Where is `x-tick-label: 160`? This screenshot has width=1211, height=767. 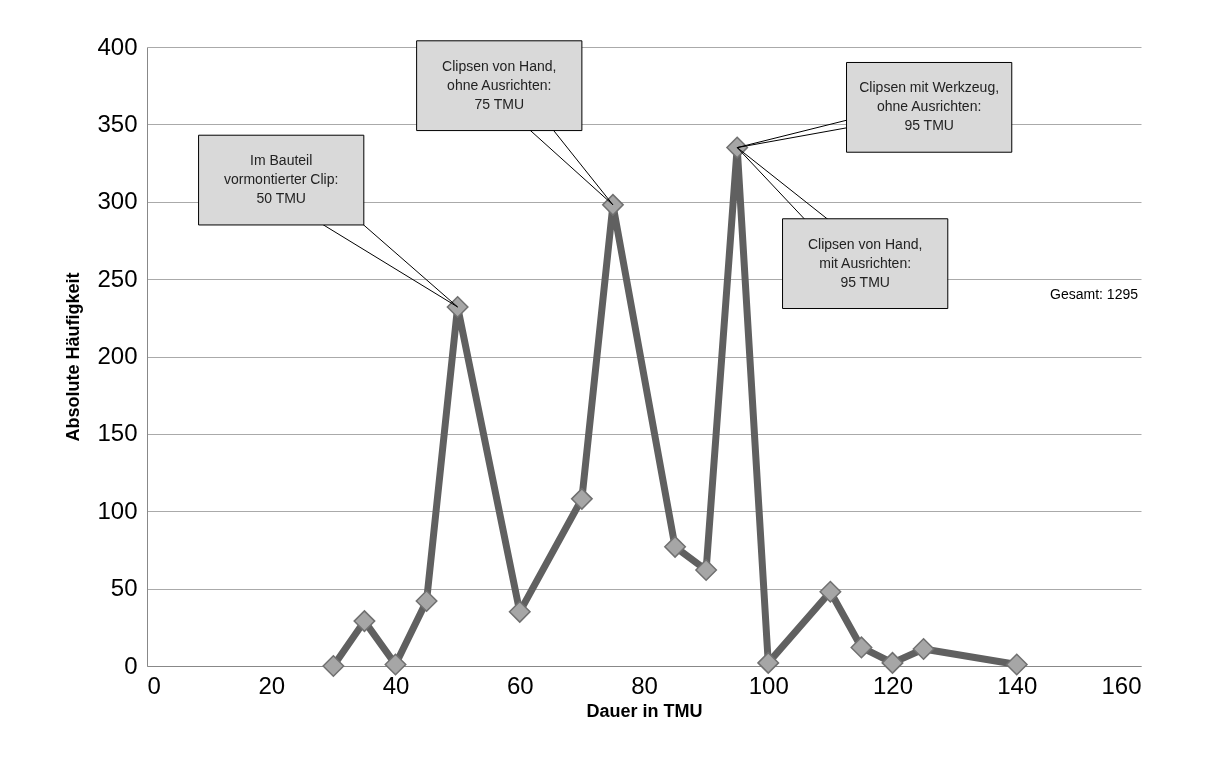 x-tick-label: 160 is located at coordinates (1121, 685).